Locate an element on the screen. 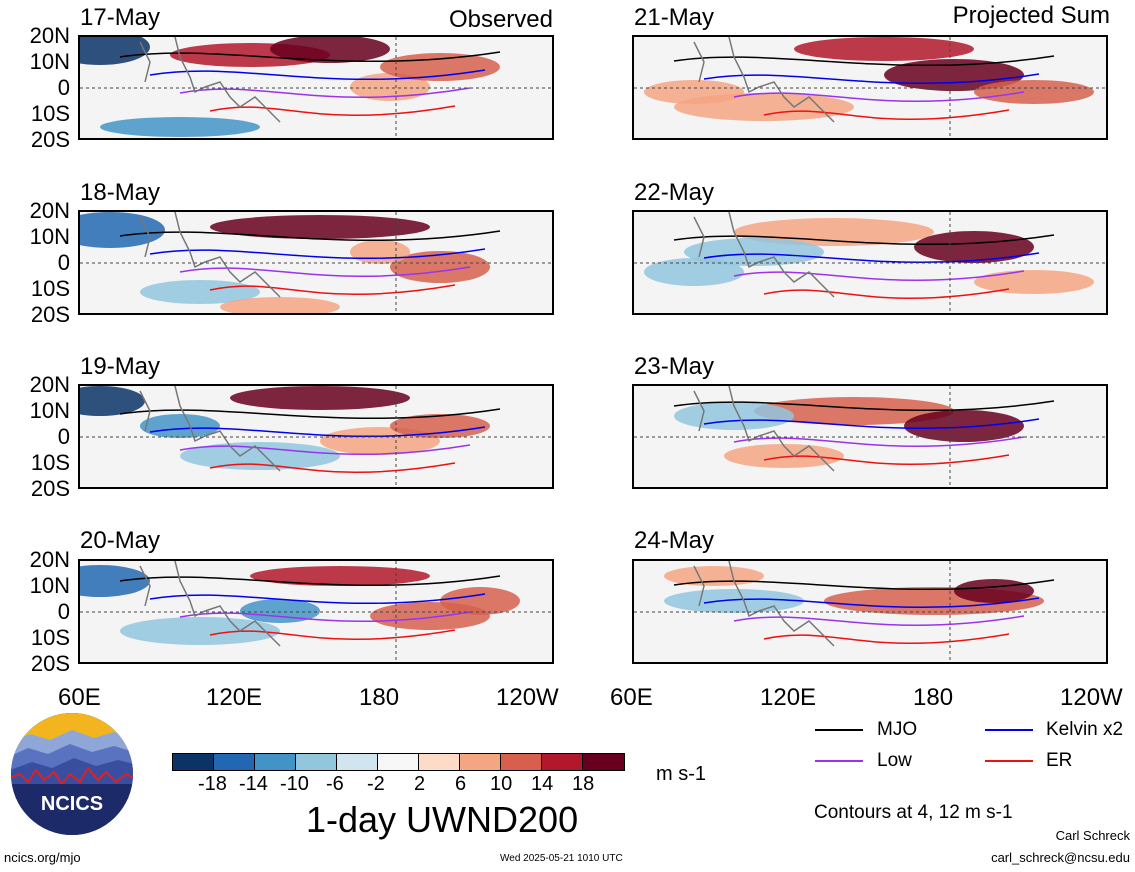 This screenshot has width=1135, height=872. logo-text: NCICS is located at coordinates (72, 804).